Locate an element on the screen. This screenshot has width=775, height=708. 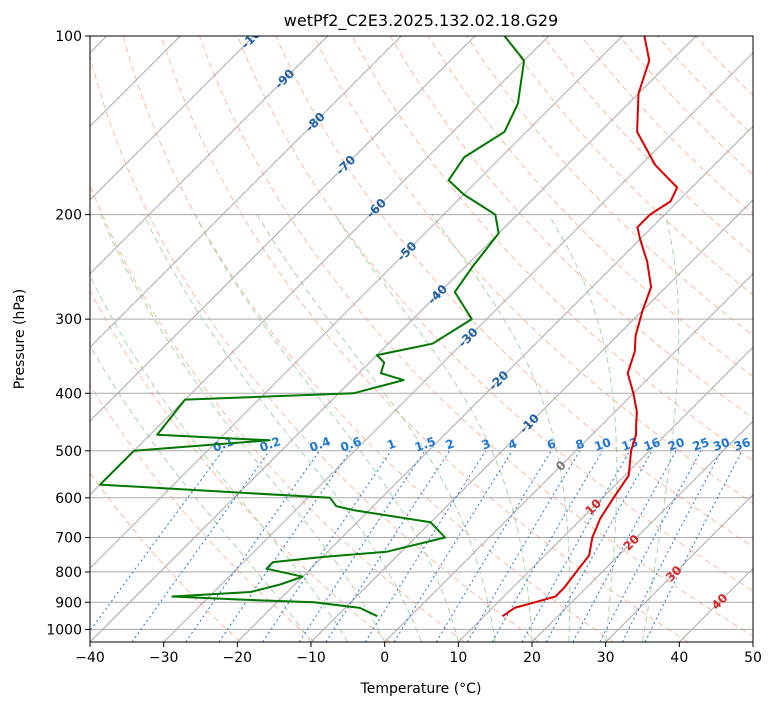
mixing-ratio-label: 36 is located at coordinates (742, 444).